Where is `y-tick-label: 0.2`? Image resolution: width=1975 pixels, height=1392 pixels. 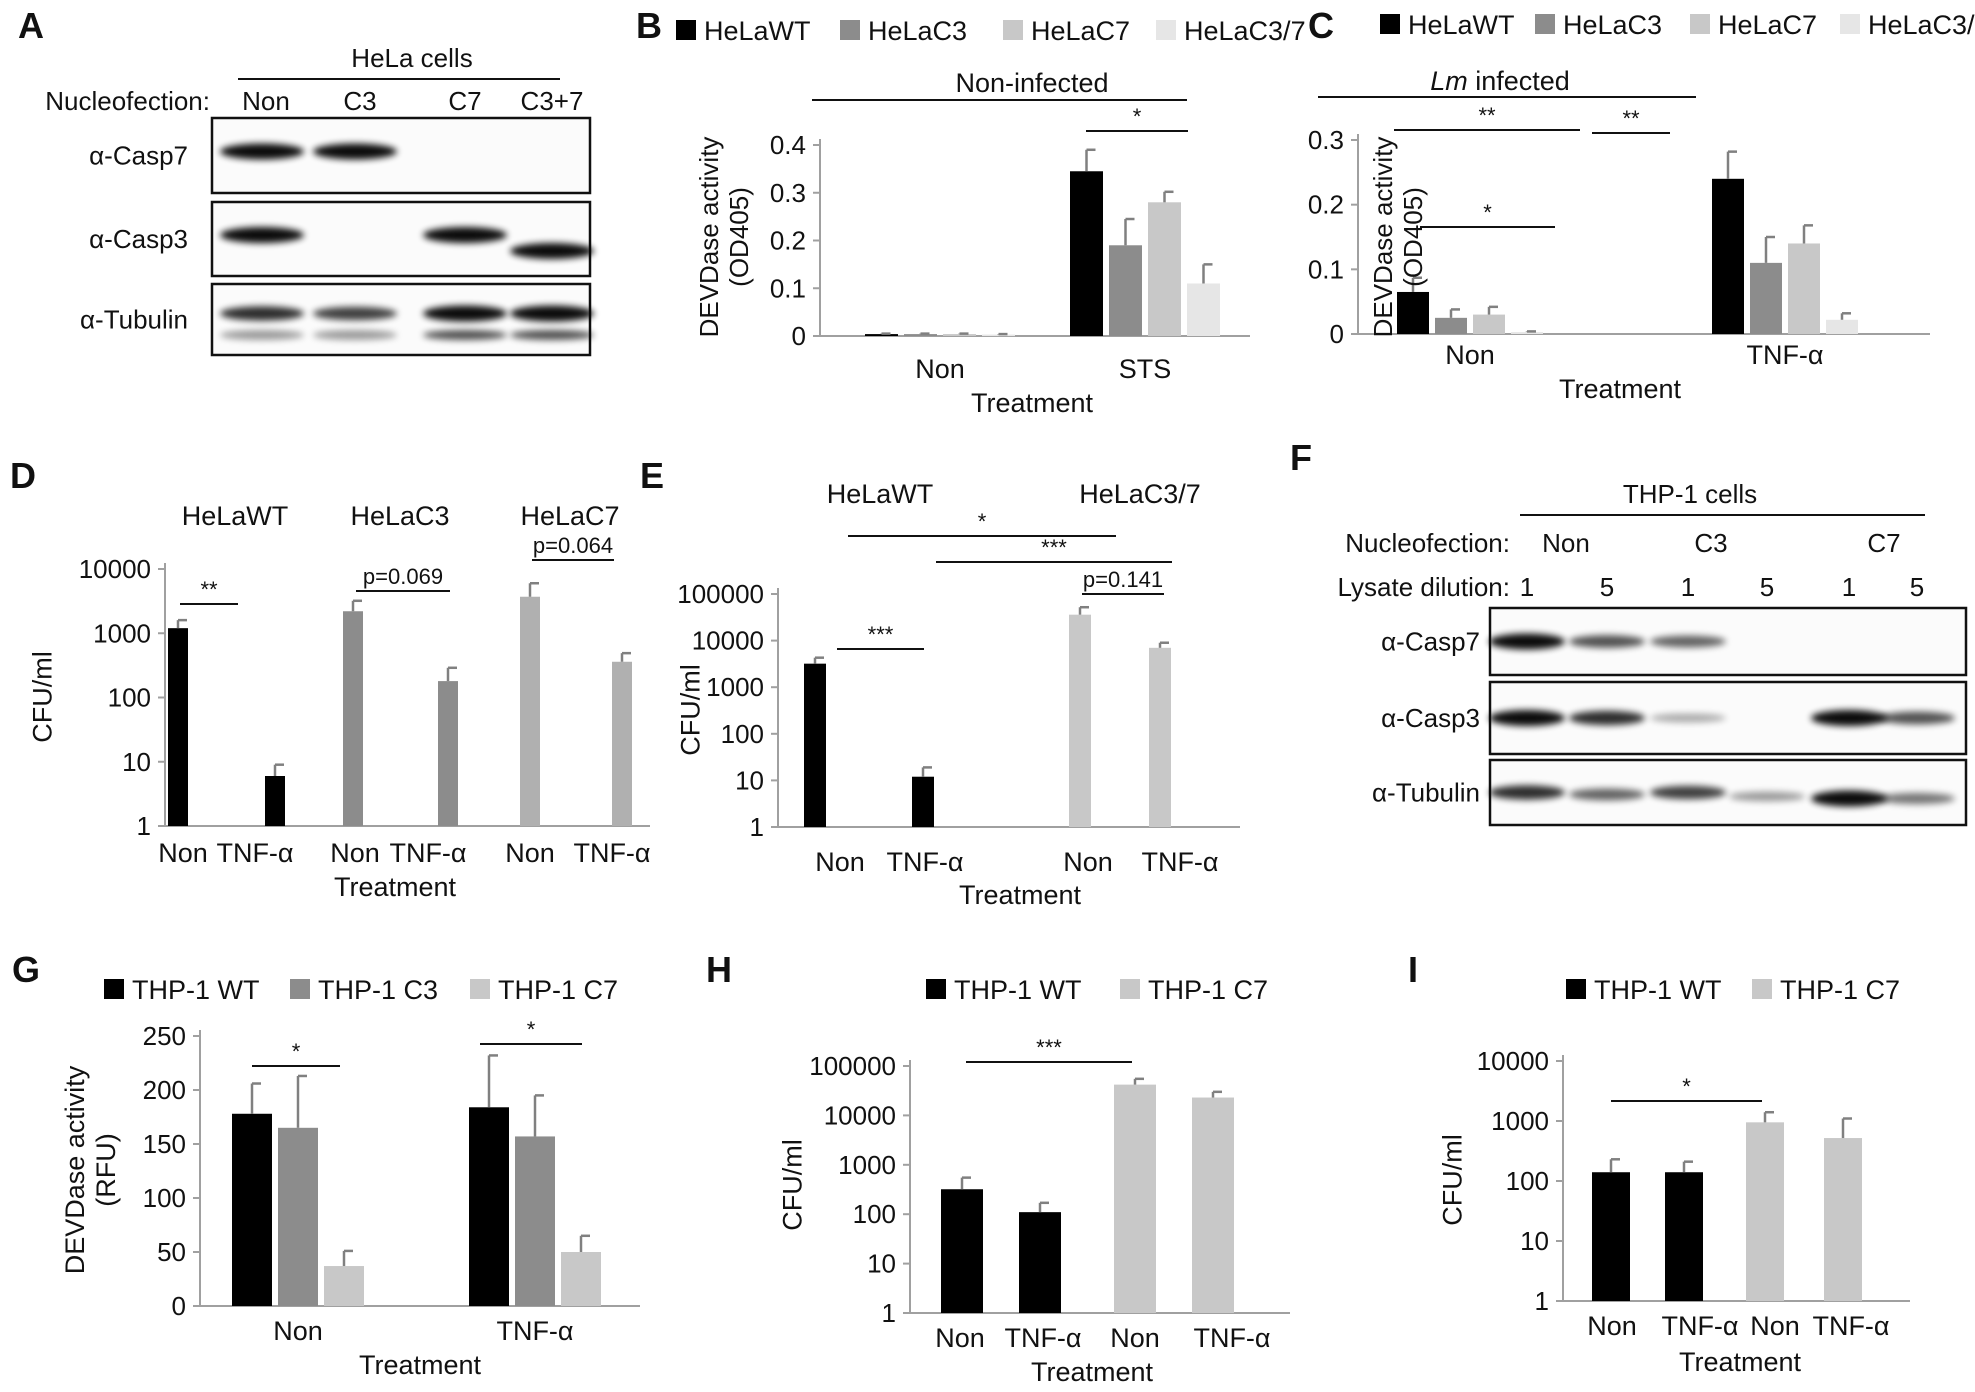 y-tick-label: 0.2 is located at coordinates (1326, 205).